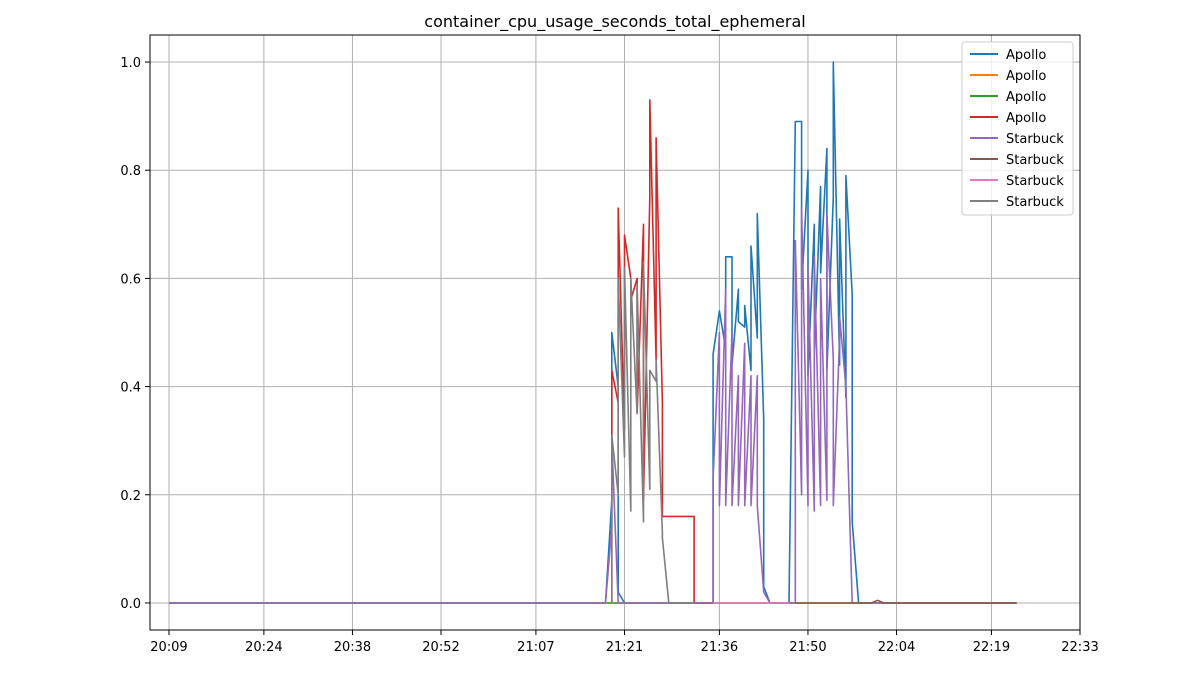 This screenshot has height=700, width=1200. What do you see at coordinates (352, 647) in the screenshot?
I see `x-tick-label: 20:38` at bounding box center [352, 647].